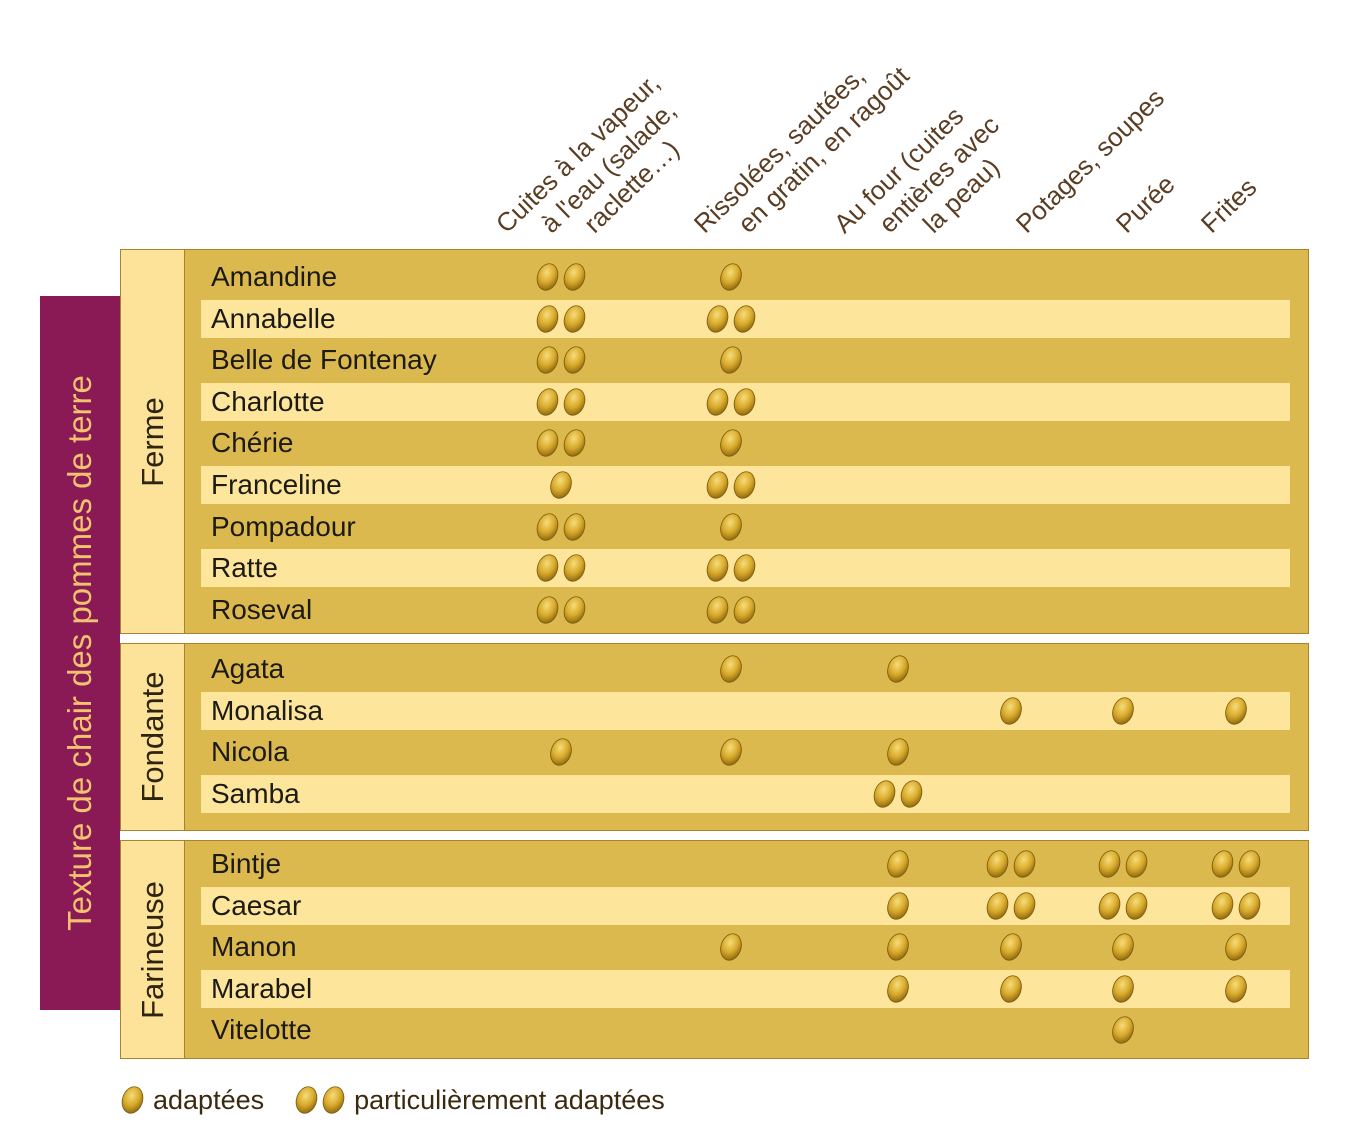  Describe the element at coordinates (256, 905) in the screenshot. I see `variety-name: Caesar` at that location.